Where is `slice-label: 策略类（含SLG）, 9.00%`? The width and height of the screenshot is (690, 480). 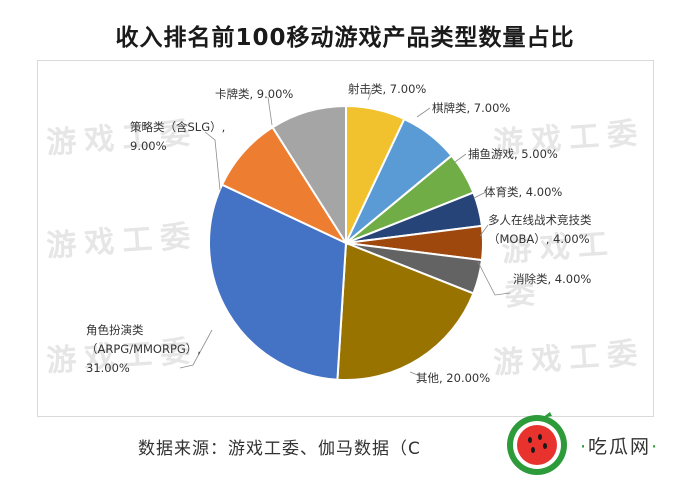 slice-label: 策略类（含SLG）, 9.00% is located at coordinates (178, 136).